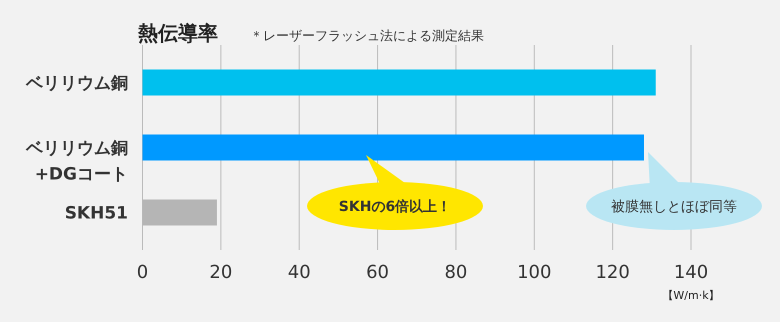 Image resolution: width=780 pixels, height=322 pixels. What do you see at coordinates (691, 295) in the screenshot?
I see `x-axis-title: 【W/m·k】` at bounding box center [691, 295].